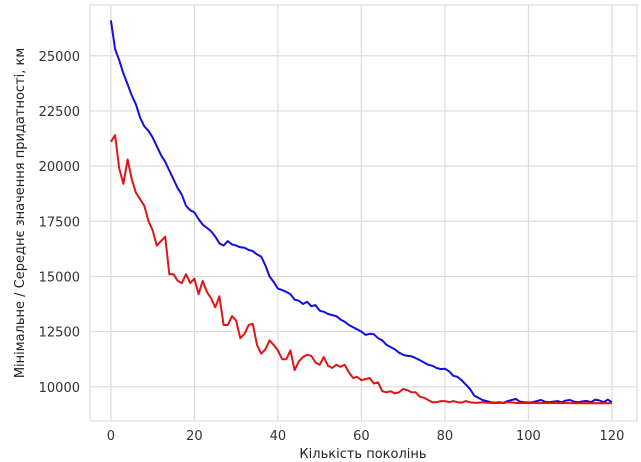  What do you see at coordinates (59, 333) in the screenshot?
I see `y-tick-label: 12500` at bounding box center [59, 333].